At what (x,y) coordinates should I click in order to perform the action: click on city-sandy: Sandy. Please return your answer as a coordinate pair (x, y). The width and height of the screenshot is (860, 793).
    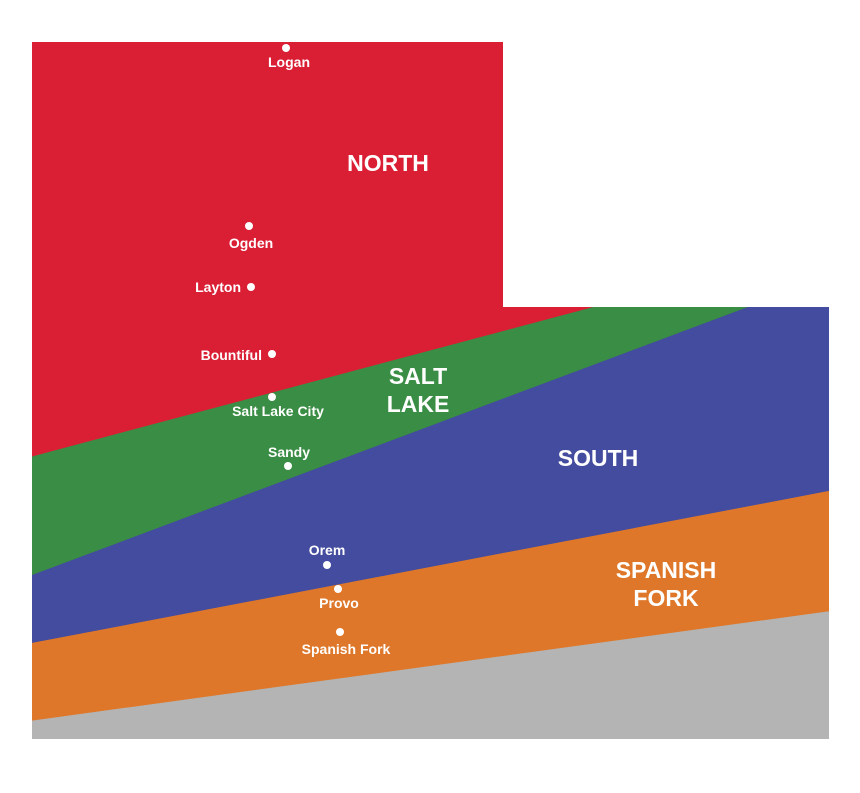
    Looking at the image, I should click on (289, 457).